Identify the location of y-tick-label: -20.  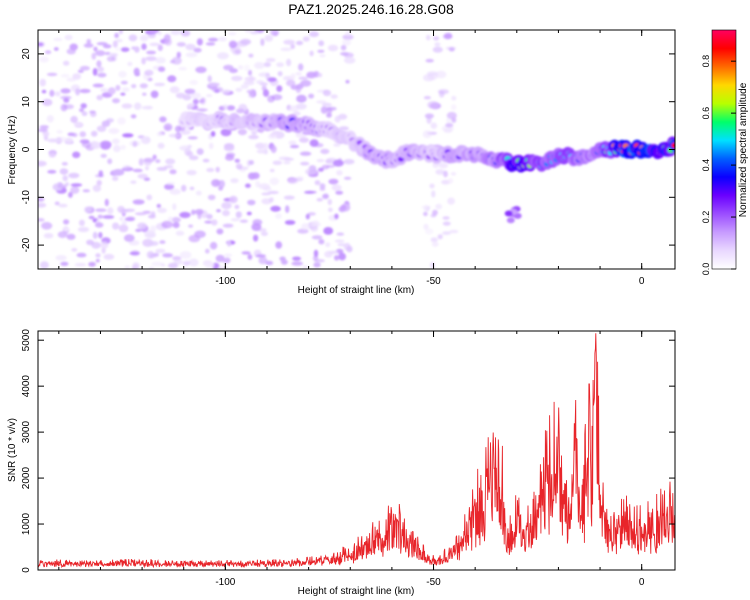
(26, 244).